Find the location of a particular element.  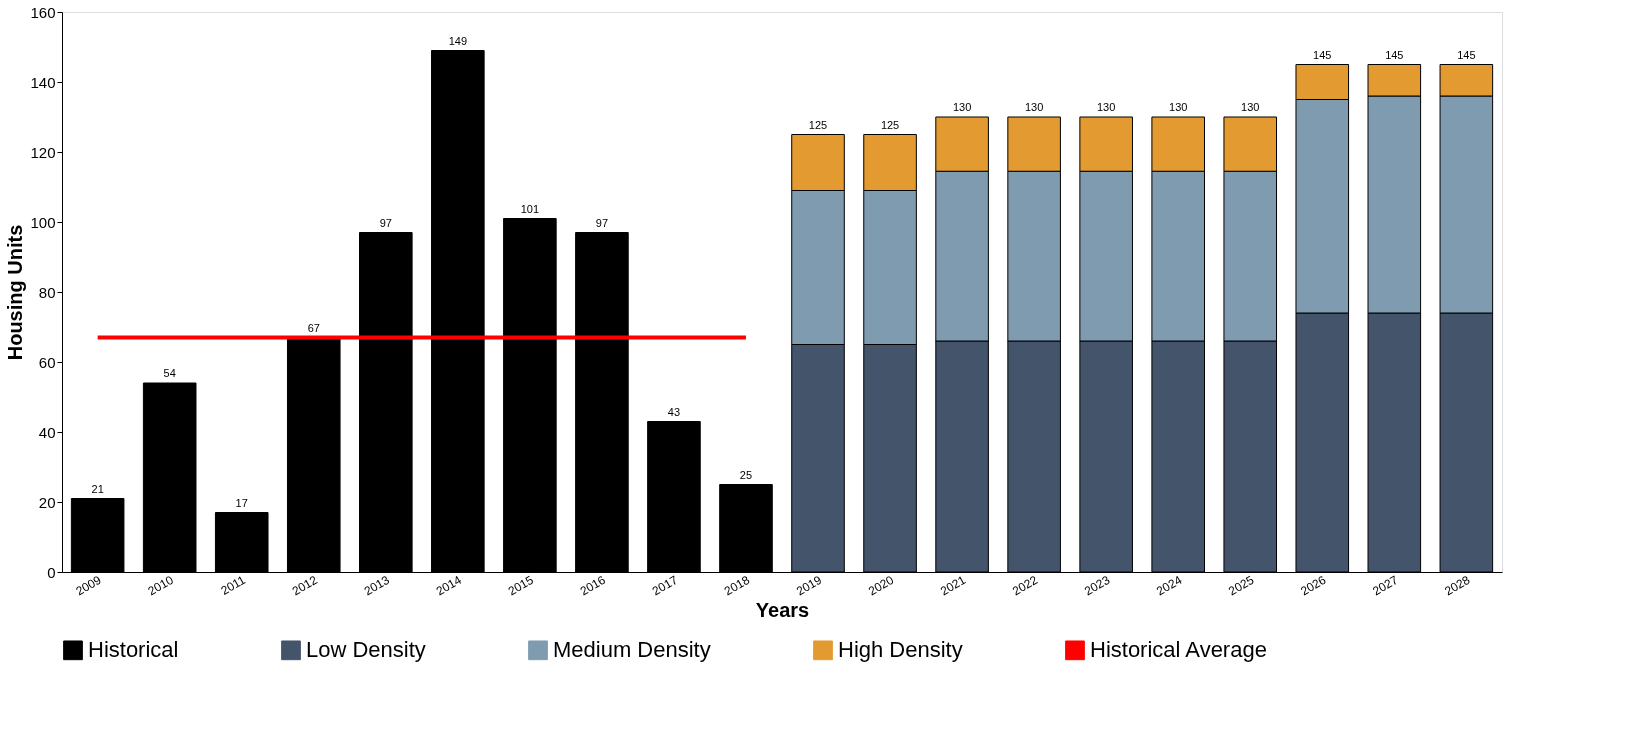

y-tick-label: 80 is located at coordinates (47, 292).